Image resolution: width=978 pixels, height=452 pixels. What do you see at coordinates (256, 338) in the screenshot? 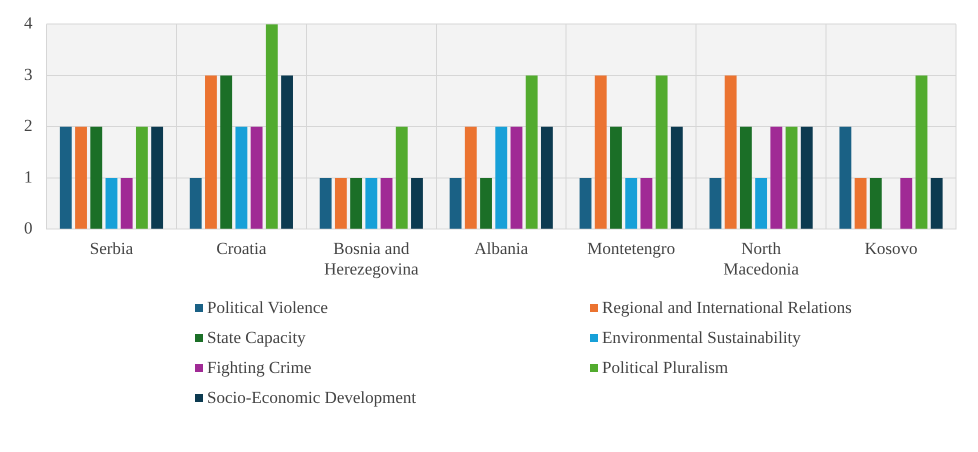
I see `legend-label: State Capacity` at bounding box center [256, 338].